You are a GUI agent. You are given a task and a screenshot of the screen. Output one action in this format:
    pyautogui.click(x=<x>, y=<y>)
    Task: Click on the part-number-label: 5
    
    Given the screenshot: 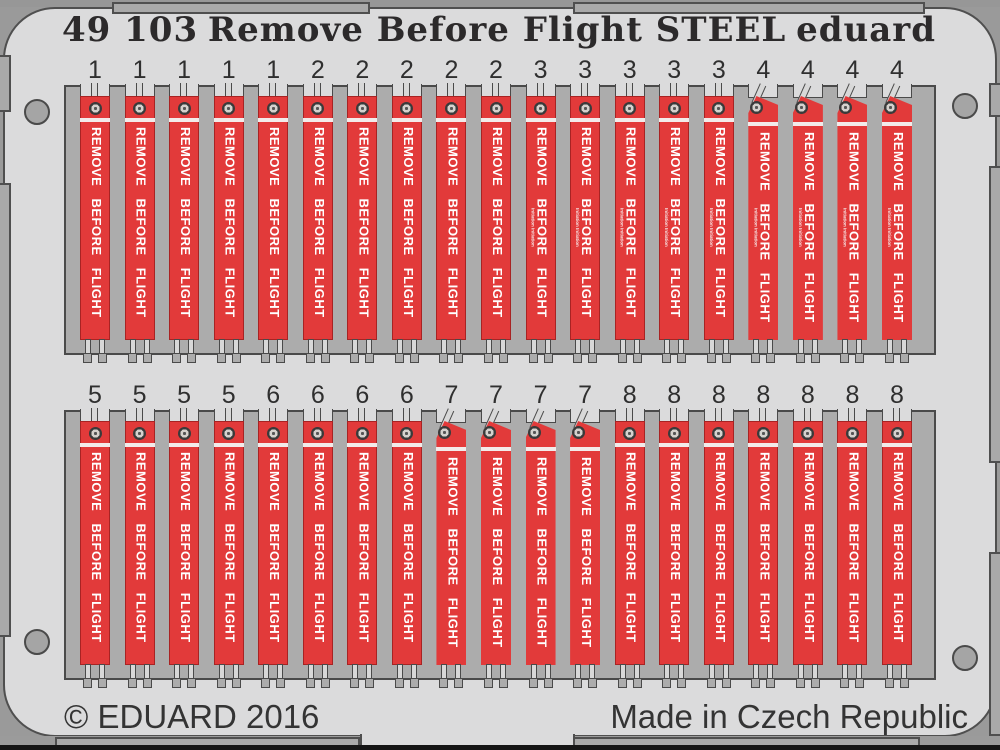 What is the action you would take?
    pyautogui.click(x=228, y=395)
    